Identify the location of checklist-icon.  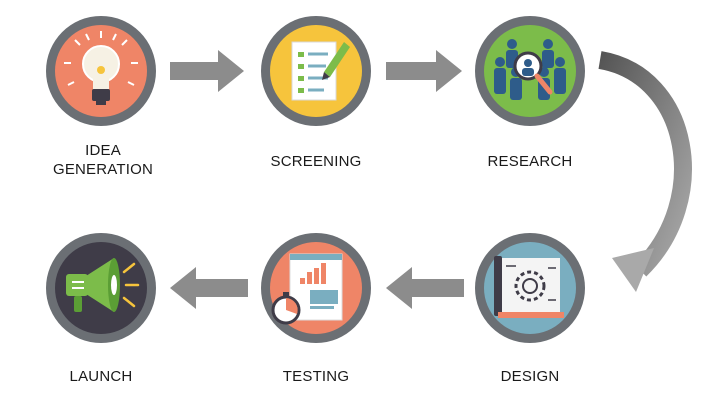
(320, 71).